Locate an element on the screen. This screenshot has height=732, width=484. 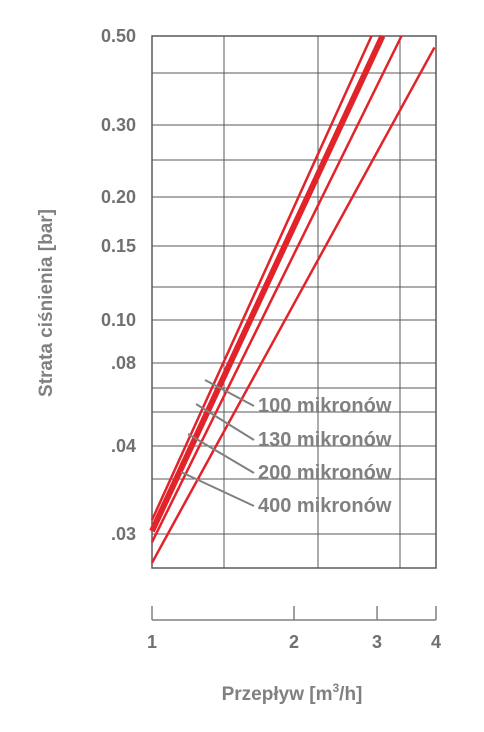
y-tick-label: 0.15 is located at coordinates (118, 246).